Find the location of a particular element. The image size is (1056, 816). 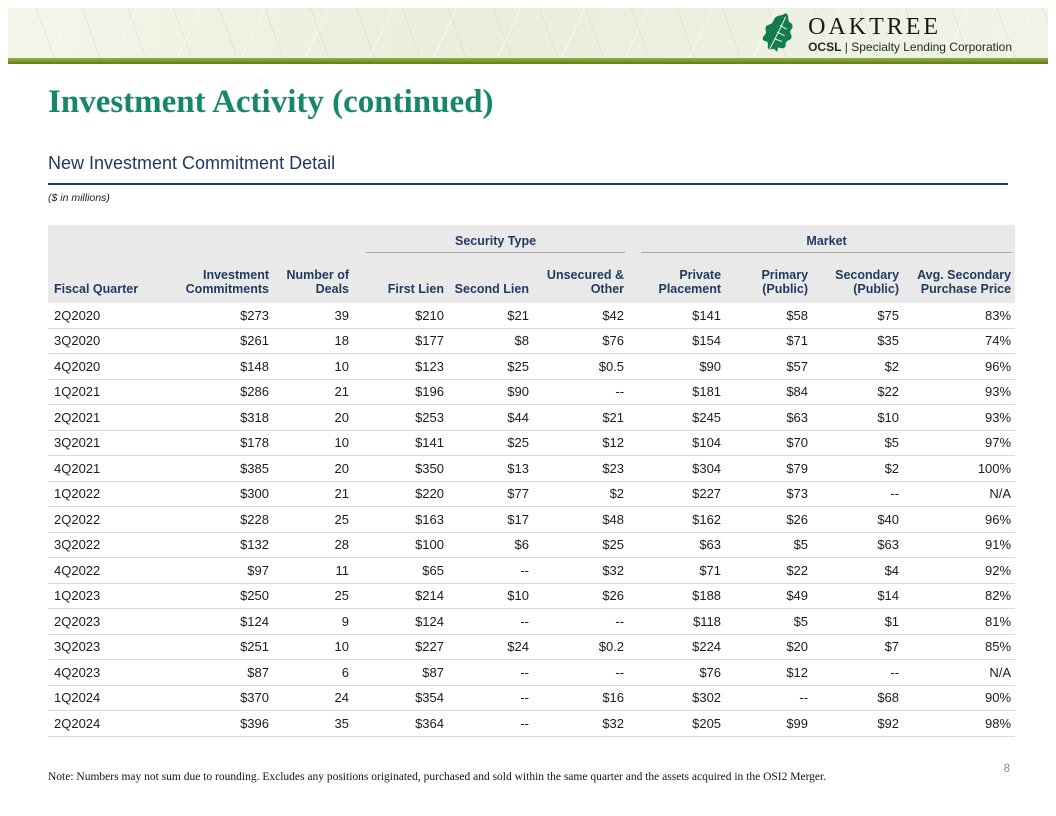

value-cell: $24 is located at coordinates (490, 647).